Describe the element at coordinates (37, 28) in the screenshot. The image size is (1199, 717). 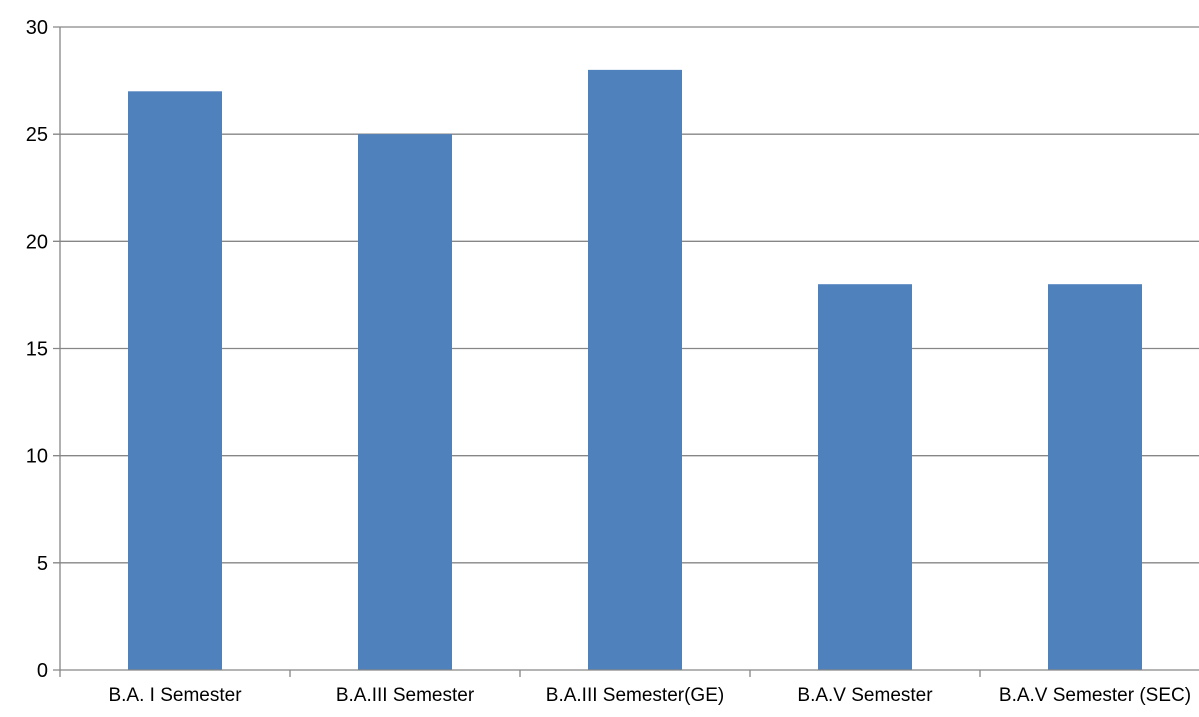
I see `y-tick-label: 30` at that location.